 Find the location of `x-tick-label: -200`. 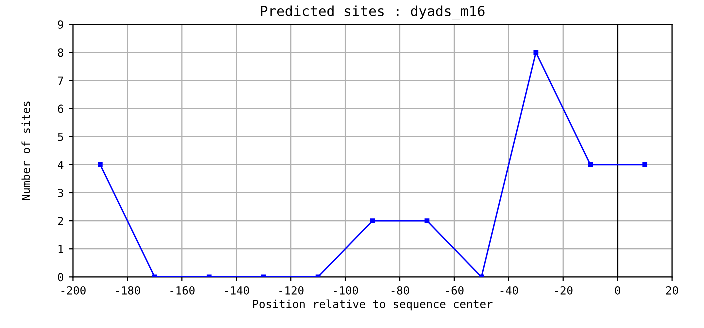

x-tick-label: -200 is located at coordinates (74, 290).